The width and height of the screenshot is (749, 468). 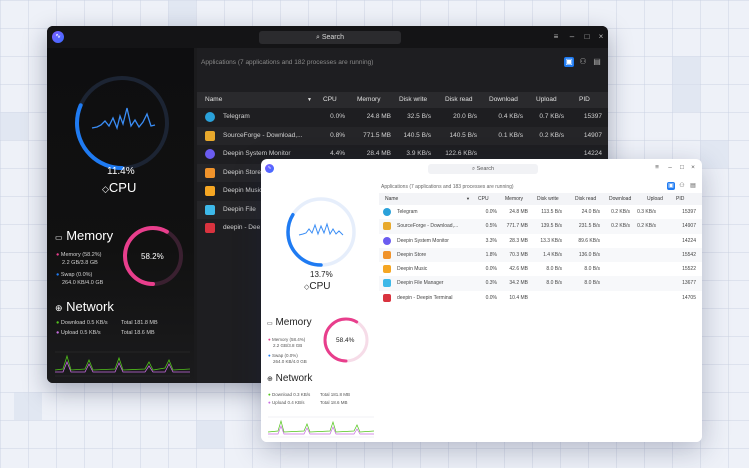 I want to click on memory-percent: 58.4%, so click(x=345, y=340).